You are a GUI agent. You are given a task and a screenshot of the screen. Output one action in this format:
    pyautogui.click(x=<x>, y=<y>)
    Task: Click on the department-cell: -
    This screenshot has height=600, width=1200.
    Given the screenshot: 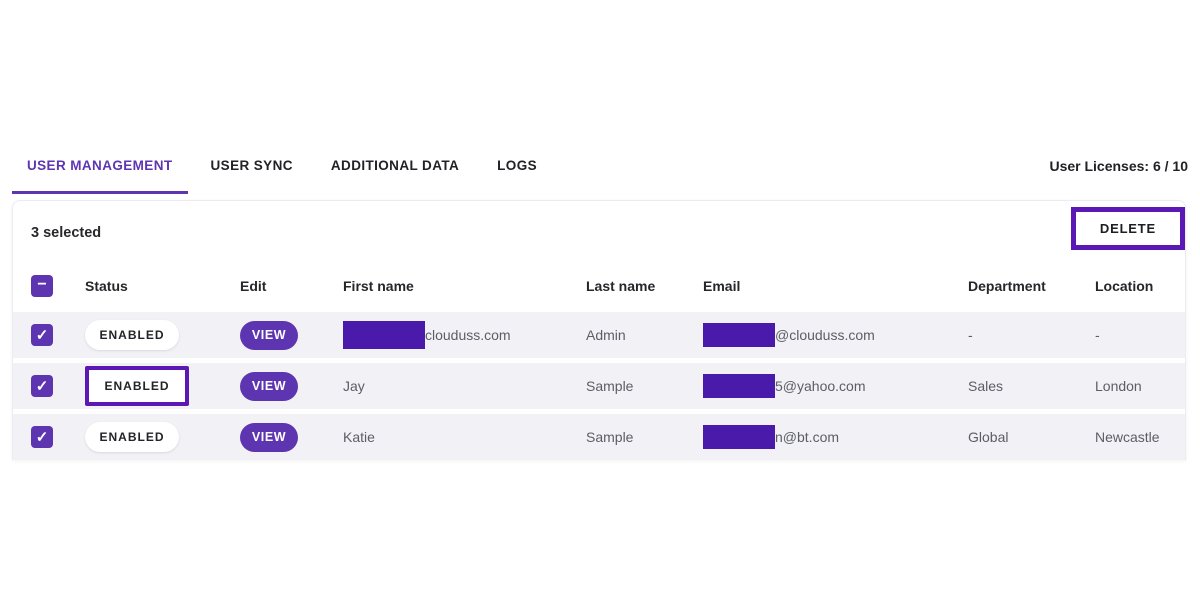 What is the action you would take?
    pyautogui.click(x=970, y=335)
    